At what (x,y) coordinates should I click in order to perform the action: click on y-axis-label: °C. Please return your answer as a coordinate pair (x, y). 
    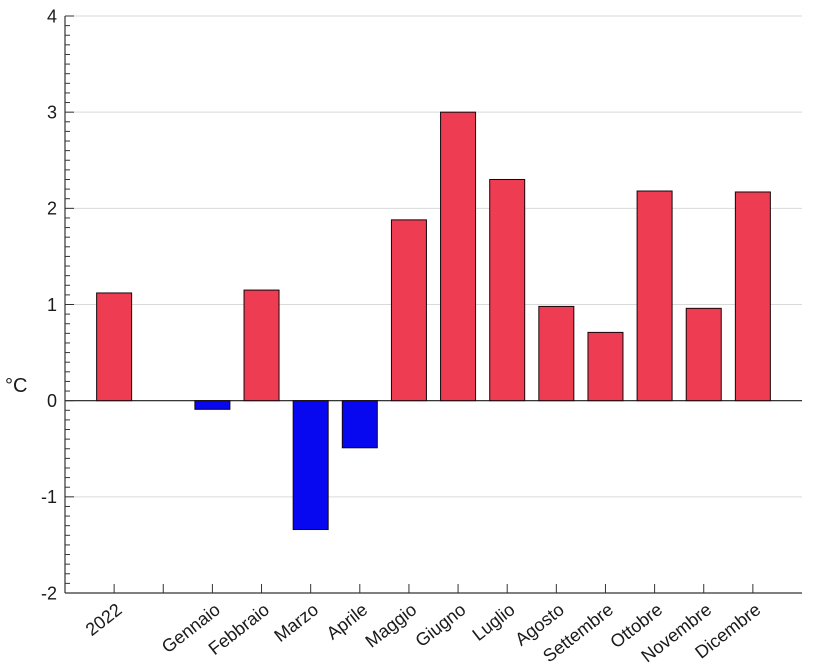
    Looking at the image, I should click on (16, 386).